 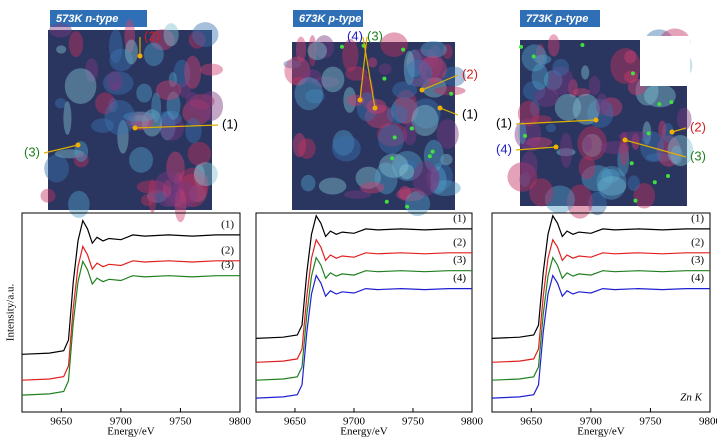 I want to click on x-tick-label: 9650, so click(x=531, y=422).